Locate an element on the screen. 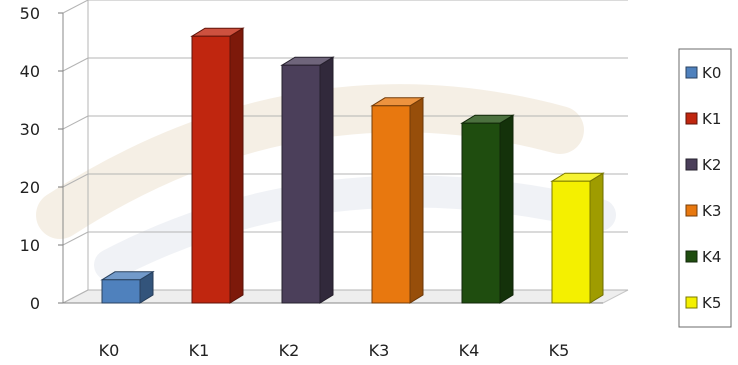 The width and height of the screenshot is (738, 365). x-tick-label: K1 is located at coordinates (199, 350).